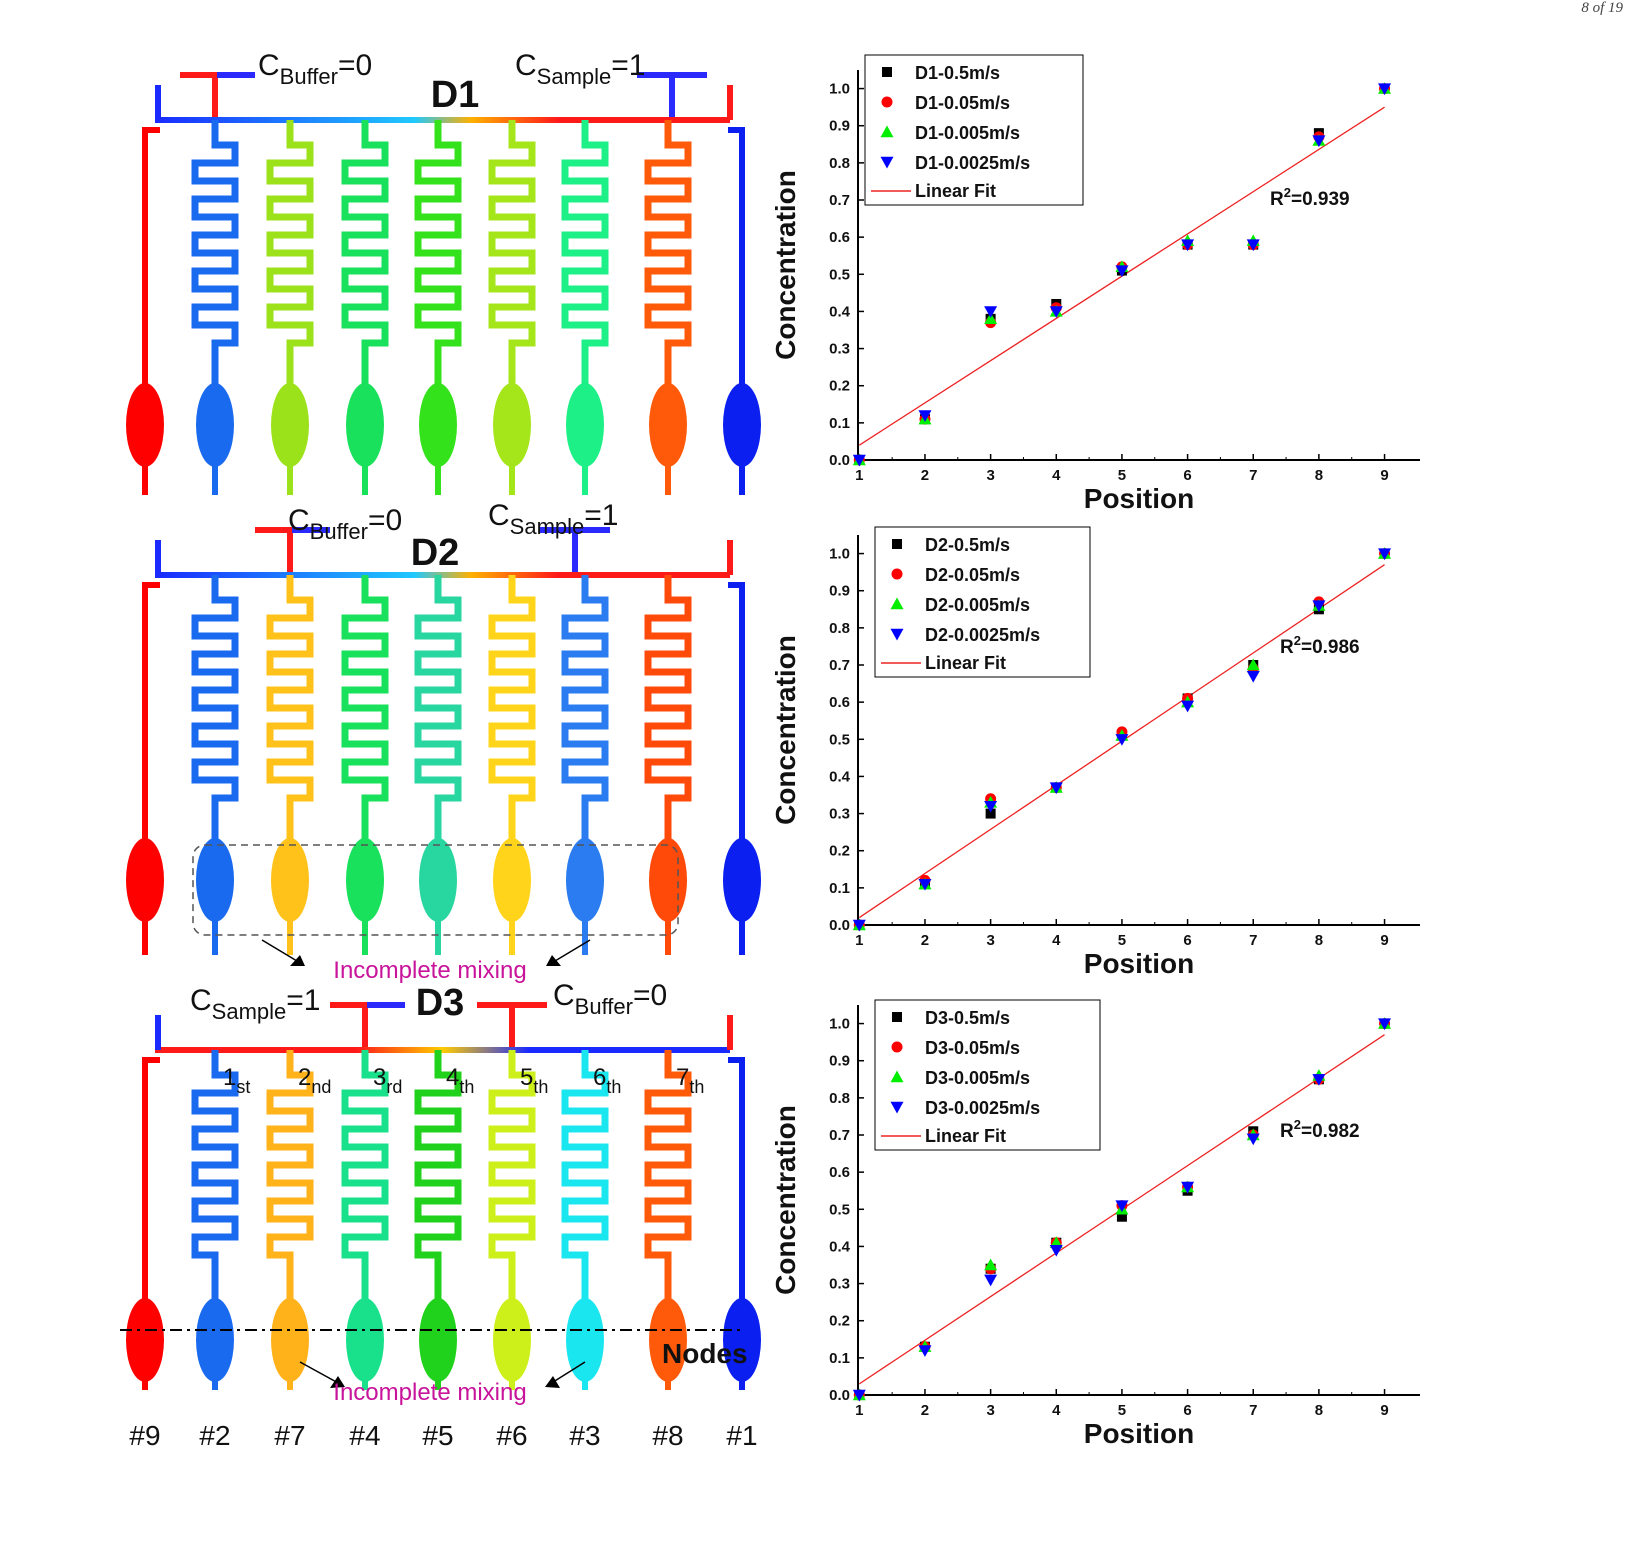 This screenshot has width=1637, height=1541. I want to click on inlet-left, so click(215, 96).